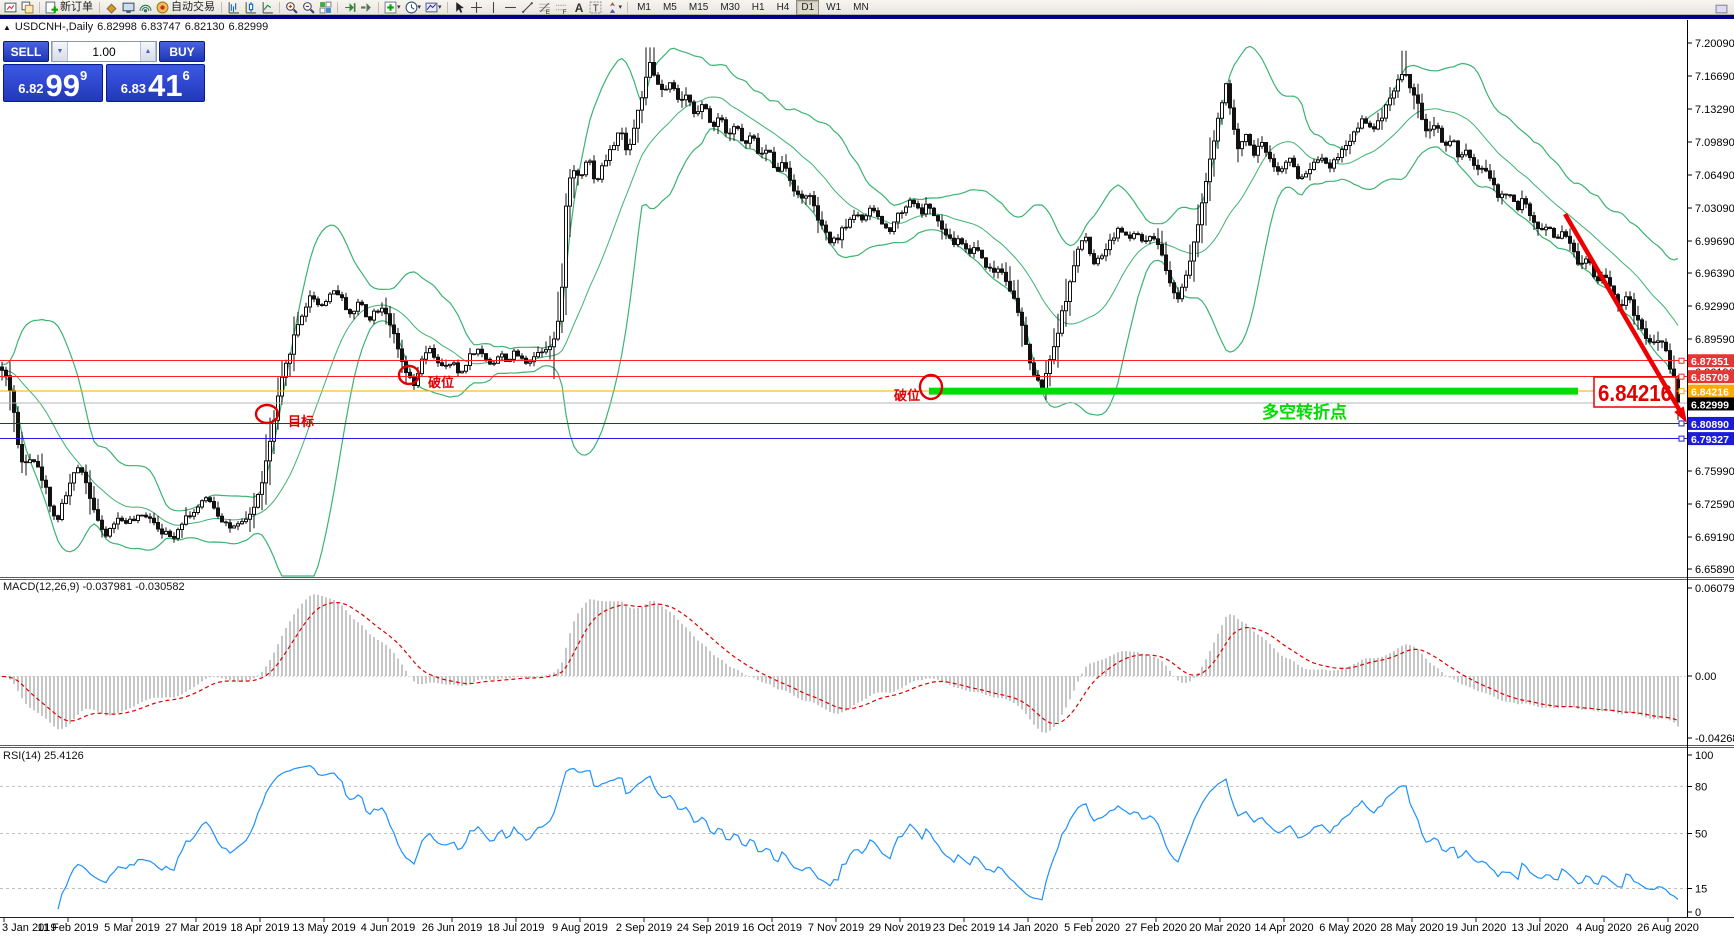  Describe the element at coordinates (259, 928) in the screenshot. I see `date-label: 18 Apr 2019` at that location.